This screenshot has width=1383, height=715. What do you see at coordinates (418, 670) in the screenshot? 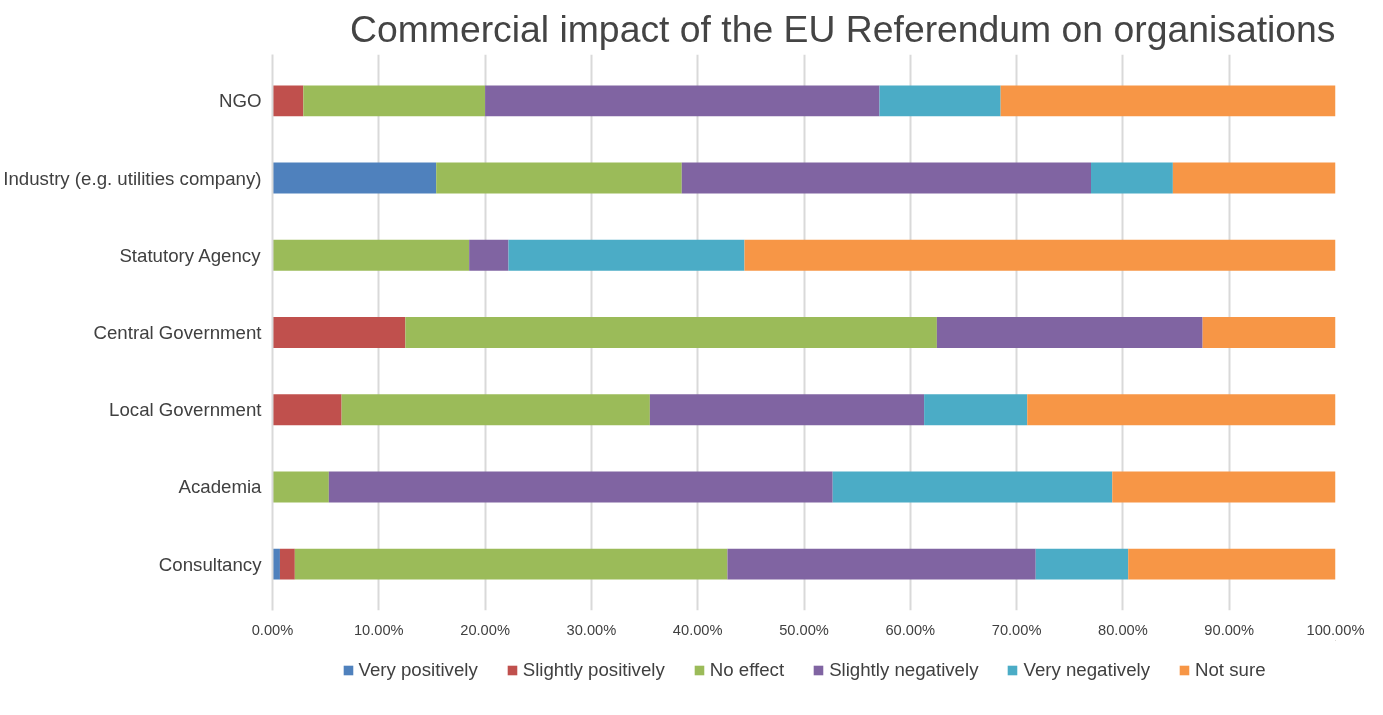
I see `legend-label: Very positively` at bounding box center [418, 670].